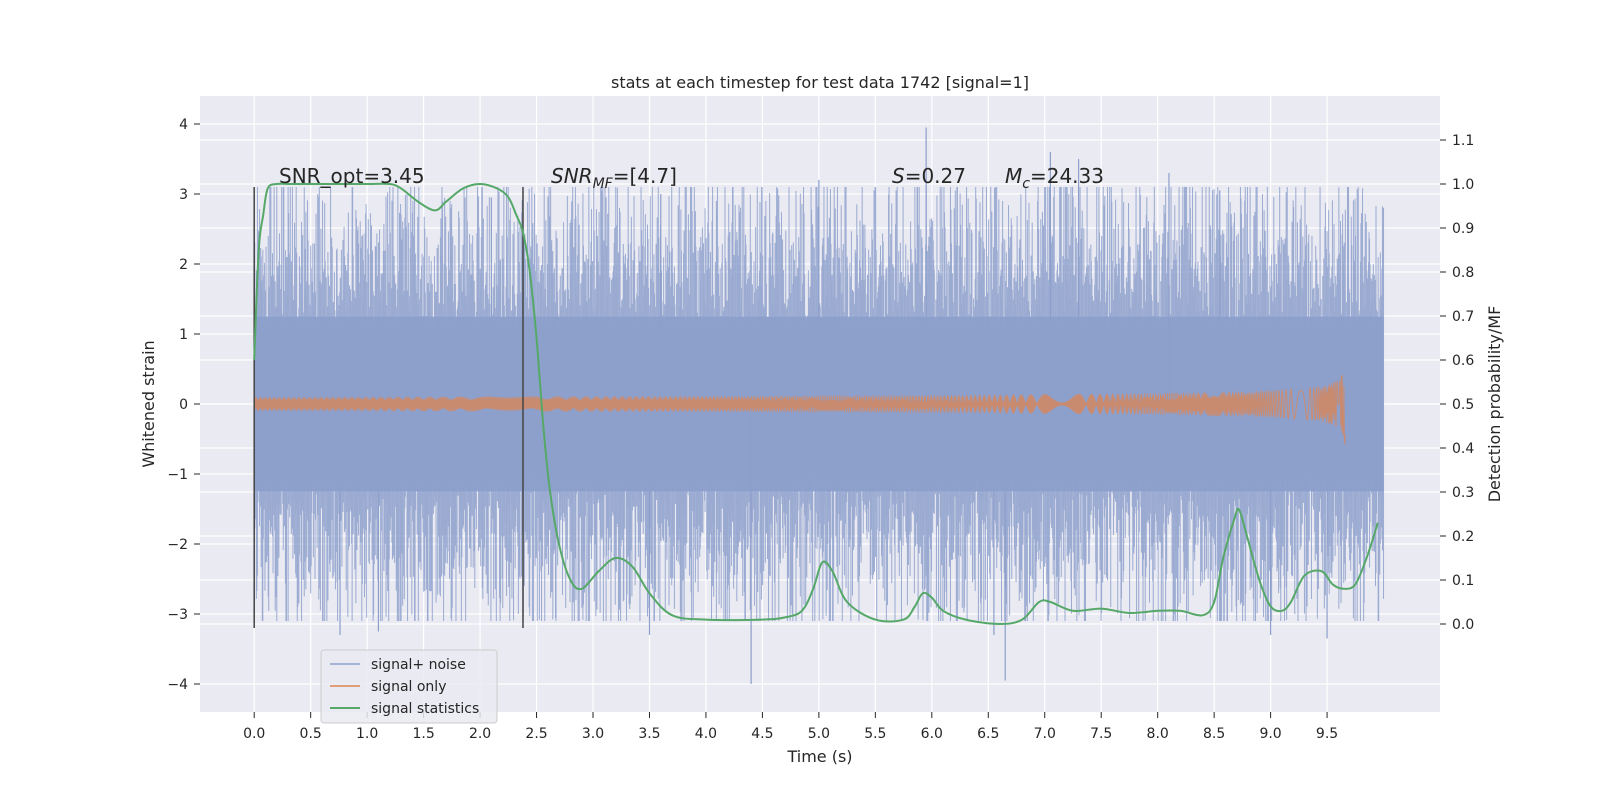 This screenshot has width=1600, height=800. I want to click on legend-box, so click(409, 686).